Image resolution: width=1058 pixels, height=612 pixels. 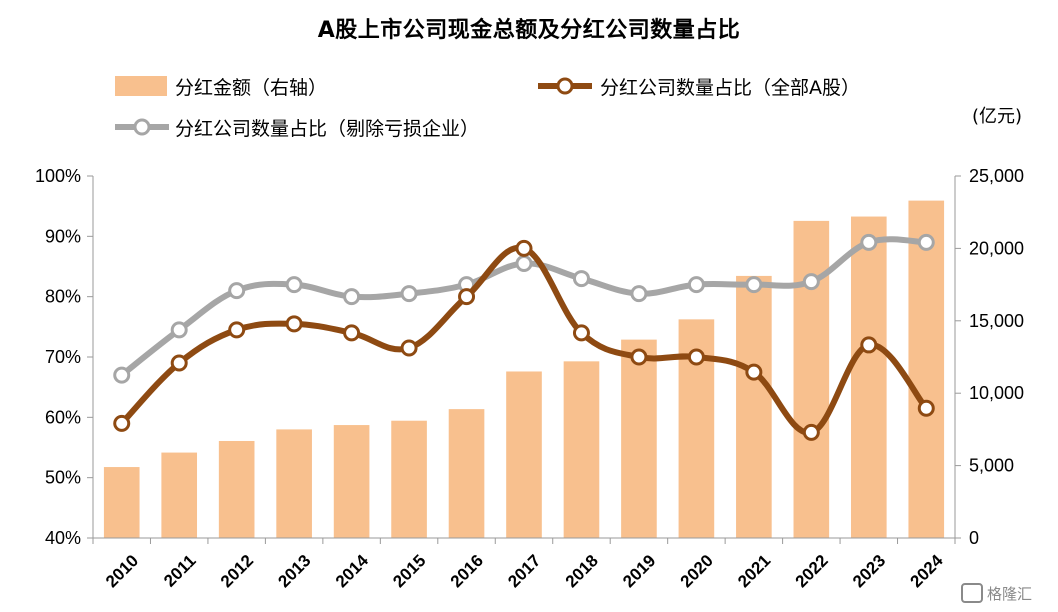 I want to click on all-a-point-2014, so click(x=352, y=333).